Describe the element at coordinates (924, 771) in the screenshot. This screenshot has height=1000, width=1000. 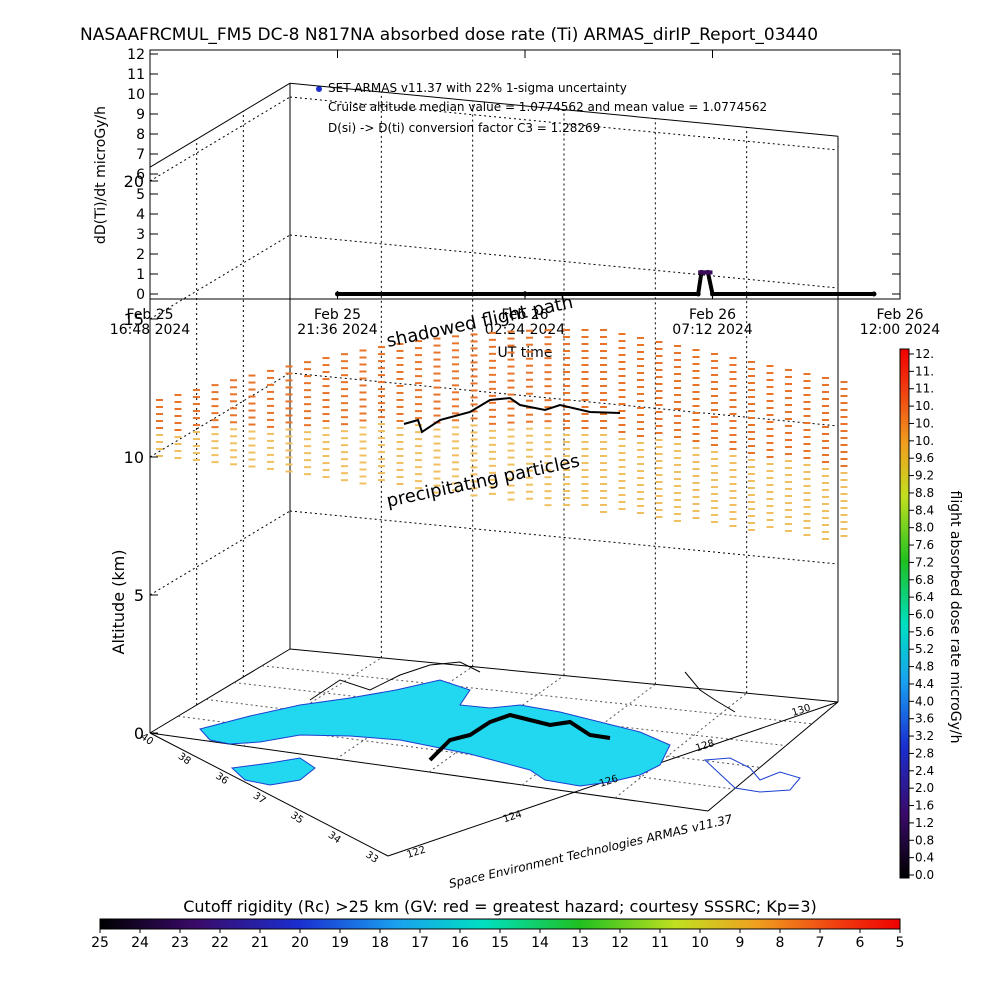
I see `colorbar-tick-label: 2.4` at that location.